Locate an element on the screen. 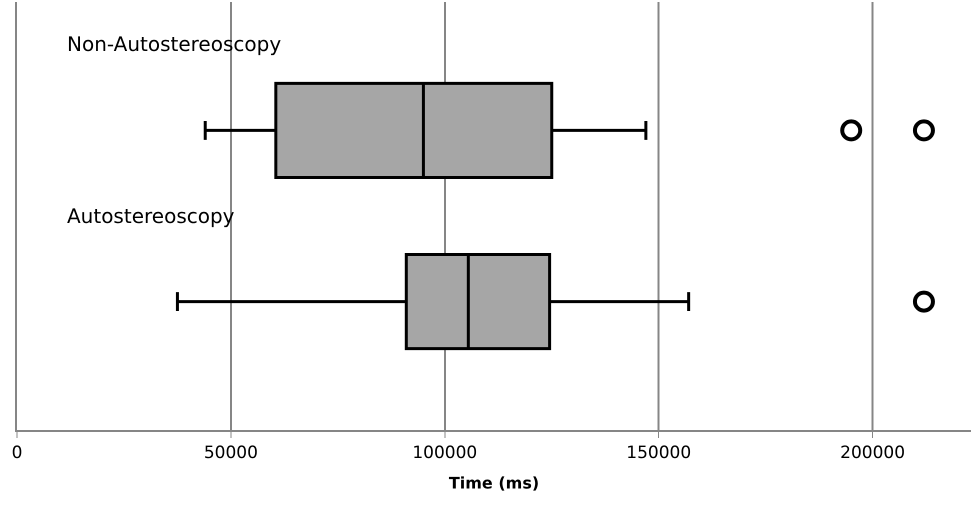 This screenshot has height=517, width=973. x-tick-label: 150000 is located at coordinates (659, 453).